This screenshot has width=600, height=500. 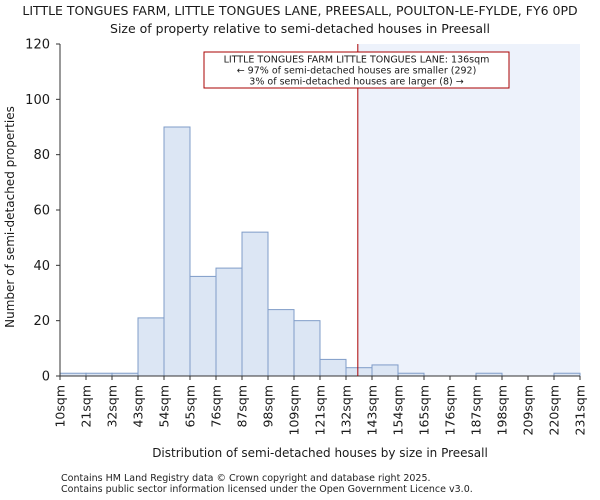 What do you see at coordinates (216, 406) in the screenshot?
I see `x-tick-label: 76sqm` at bounding box center [216, 406].